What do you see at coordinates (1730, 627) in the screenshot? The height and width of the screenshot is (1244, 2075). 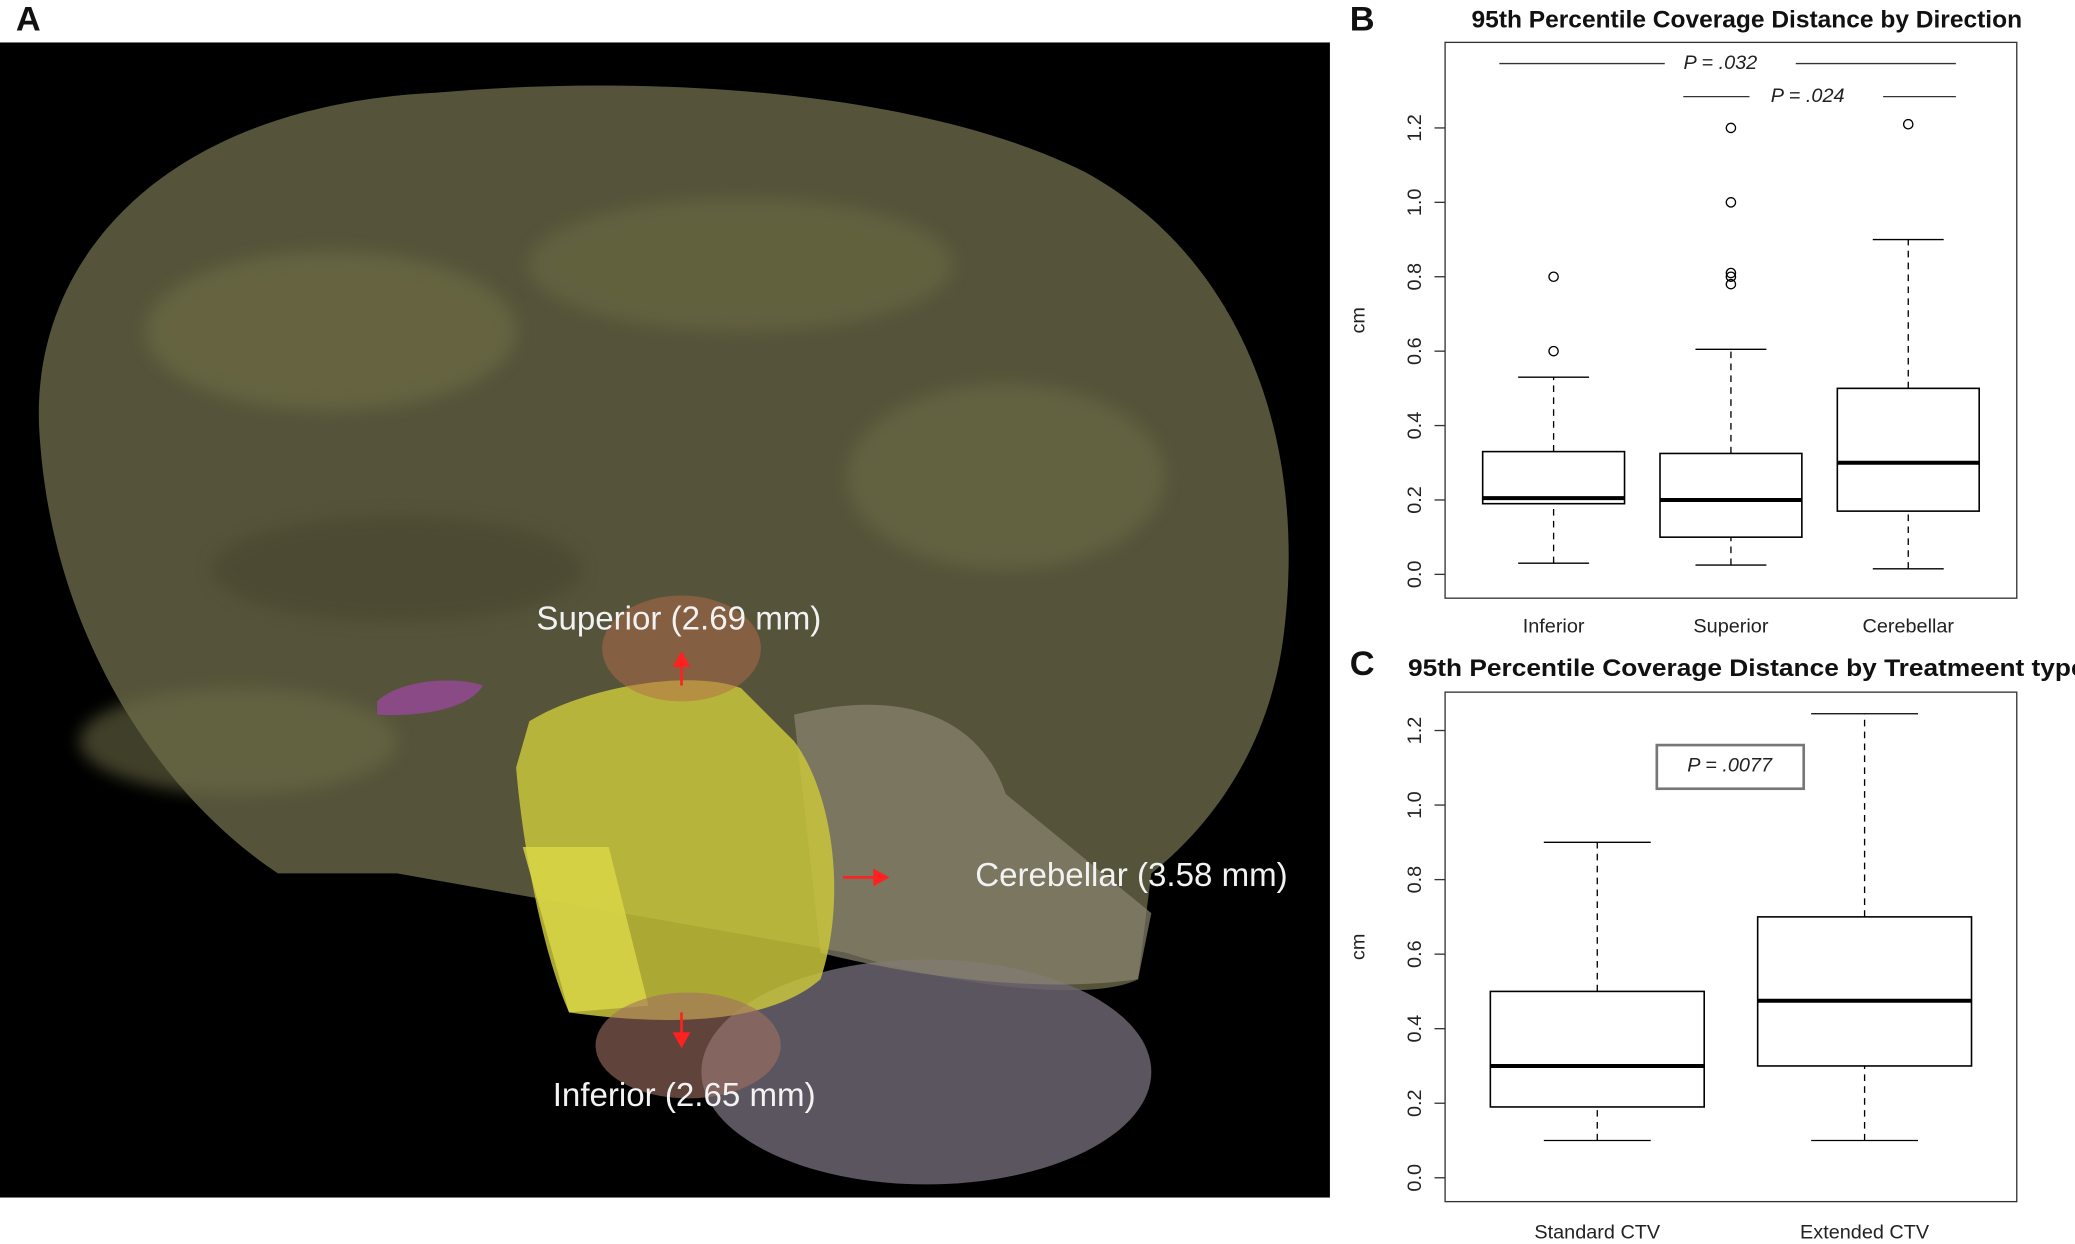 I see `x-tick-label: Superior` at bounding box center [1730, 627].